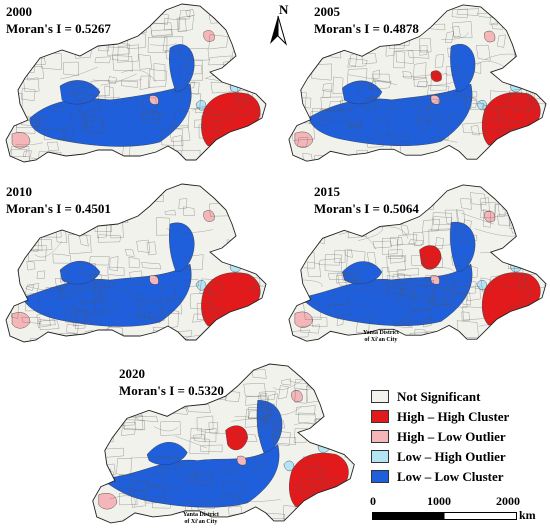 This screenshot has width=550, height=531. Describe the element at coordinates (527, 515) in the screenshot. I see `scale-unit: km` at that location.